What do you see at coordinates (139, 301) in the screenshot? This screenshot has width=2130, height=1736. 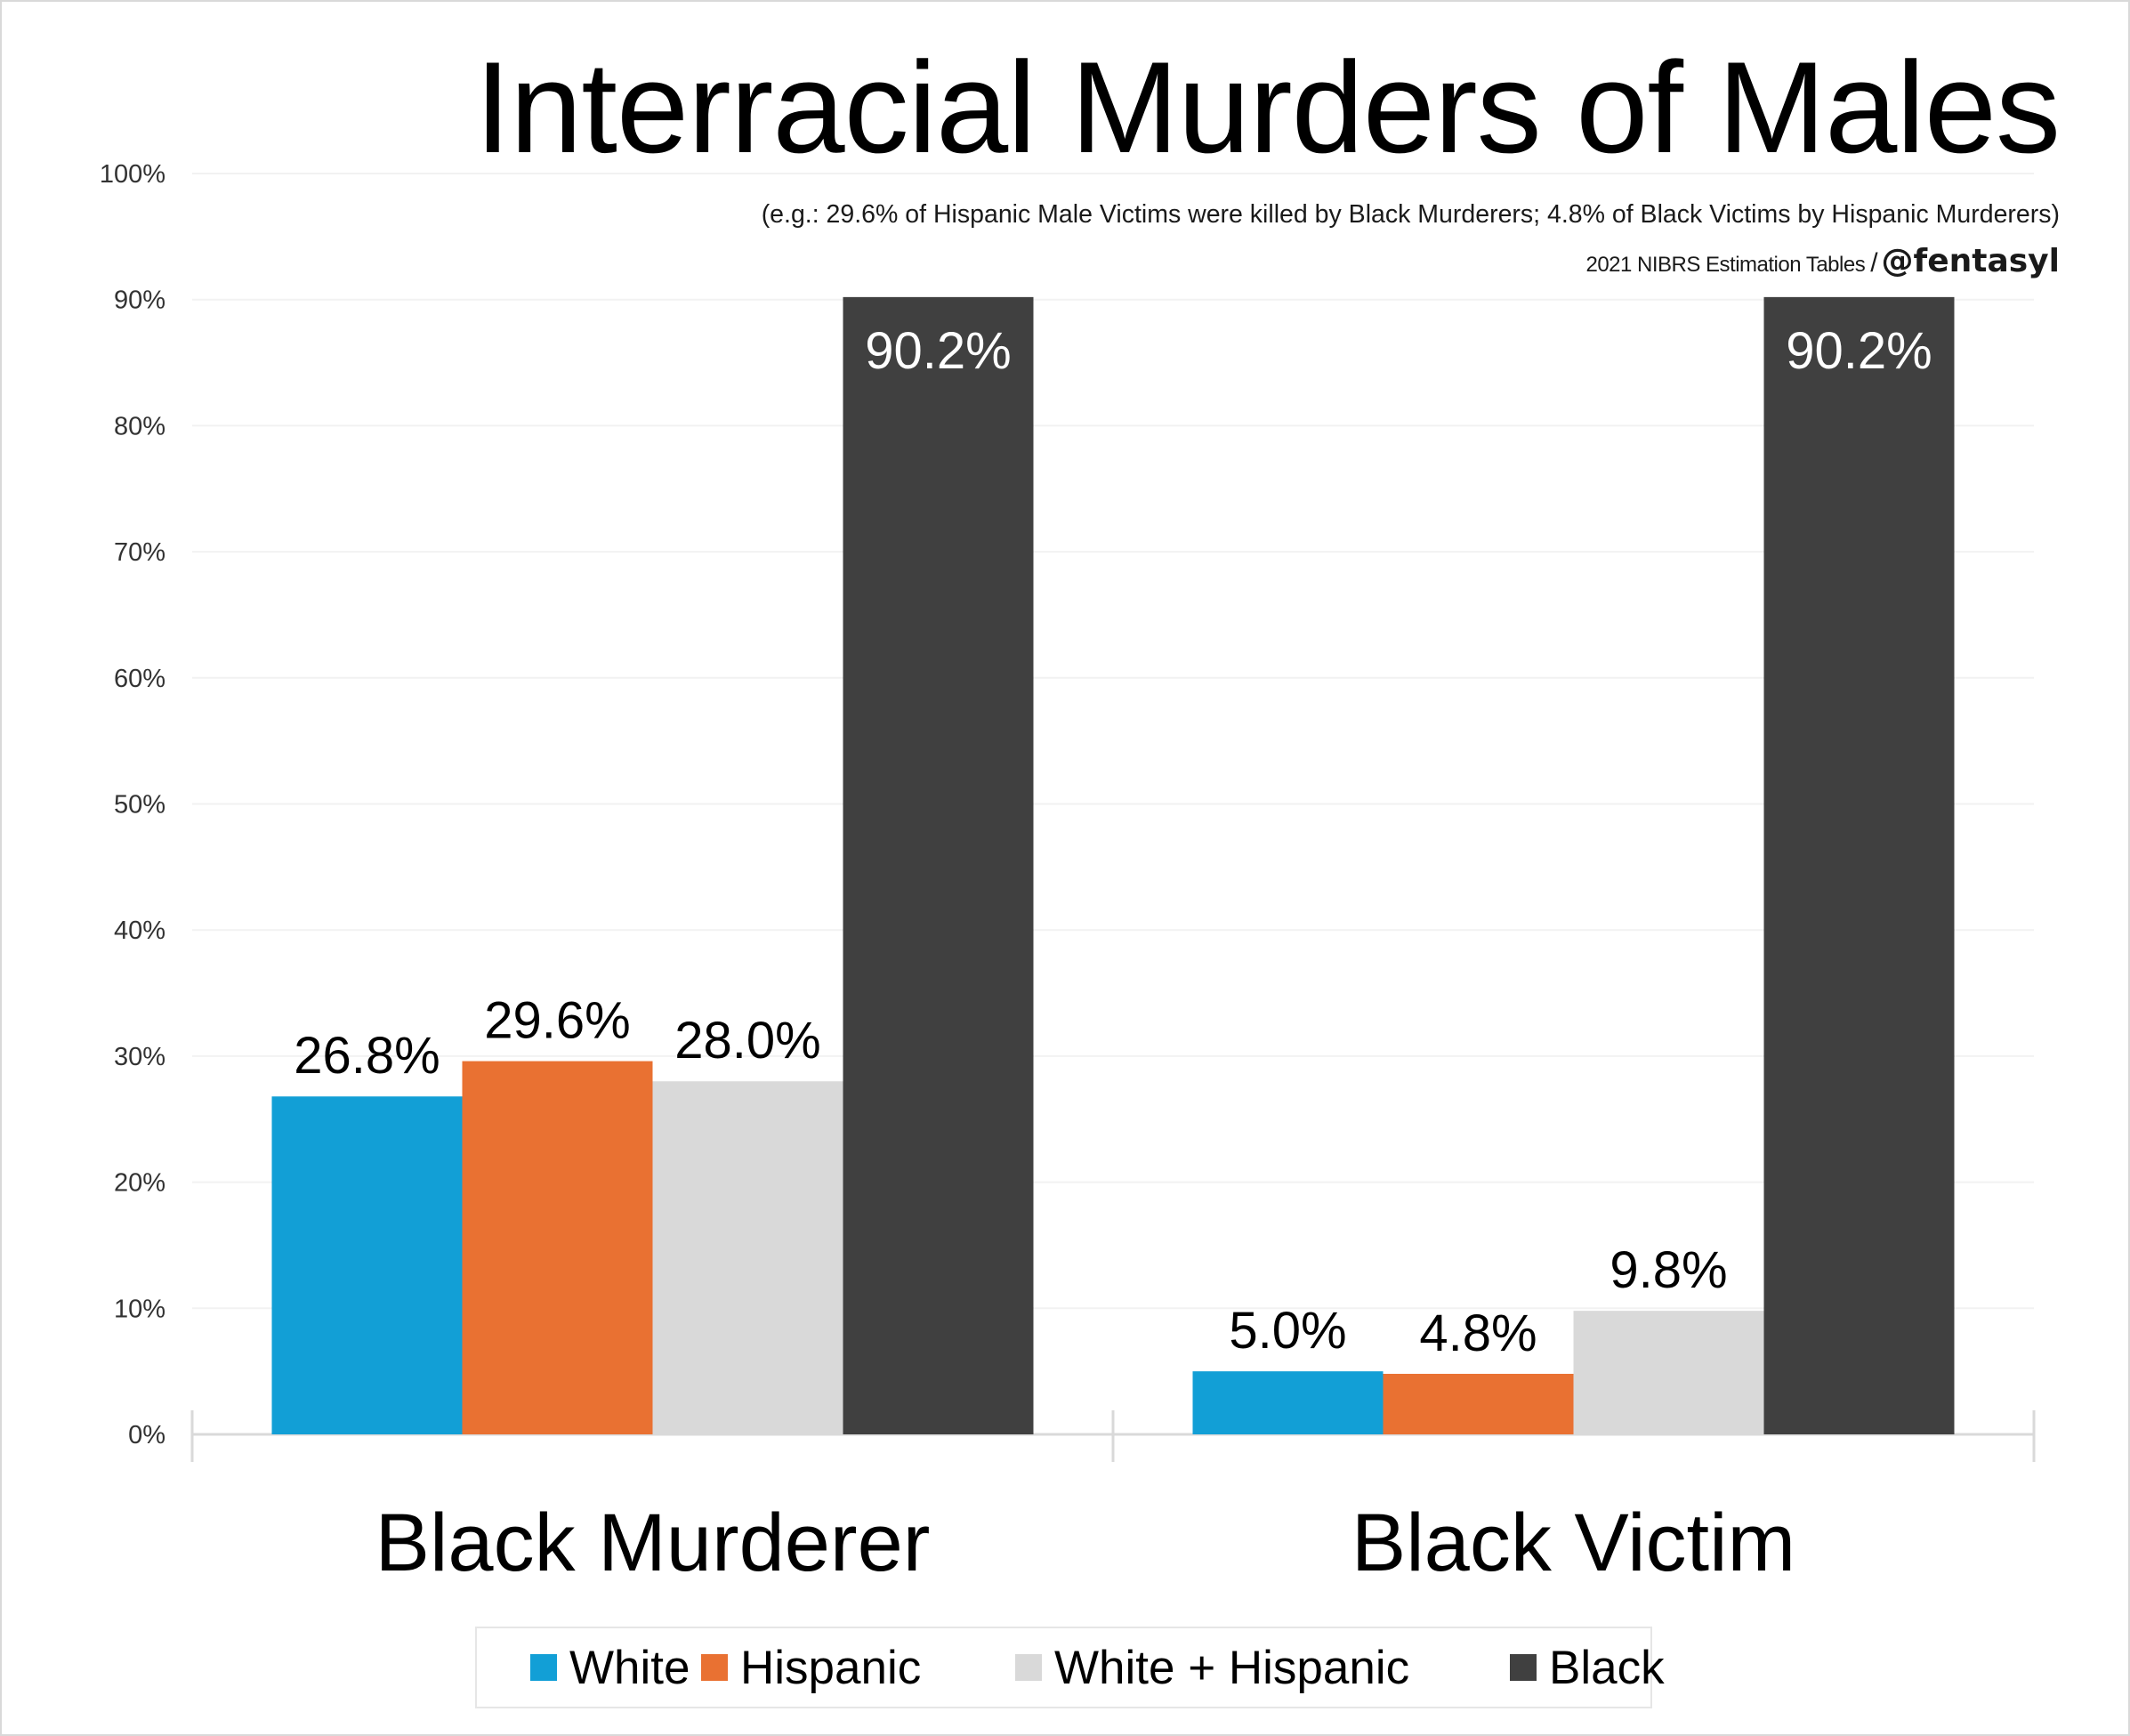 I see `y-tick-label: 90%` at bounding box center [139, 301].